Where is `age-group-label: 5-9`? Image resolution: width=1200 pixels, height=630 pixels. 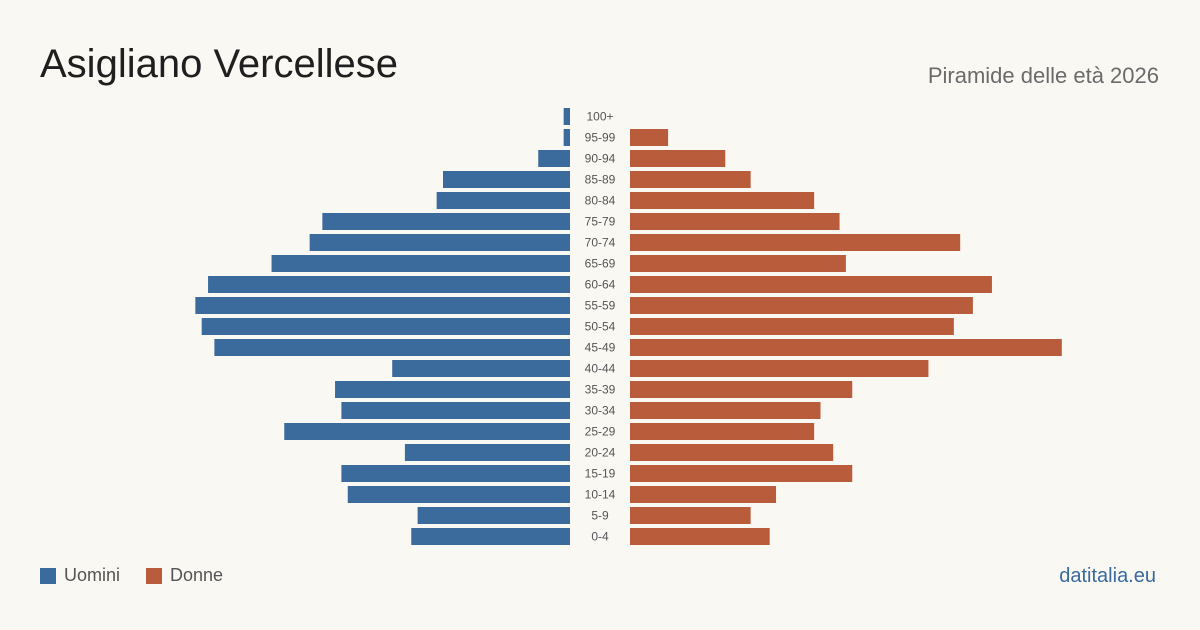 age-group-label: 5-9 is located at coordinates (600, 516).